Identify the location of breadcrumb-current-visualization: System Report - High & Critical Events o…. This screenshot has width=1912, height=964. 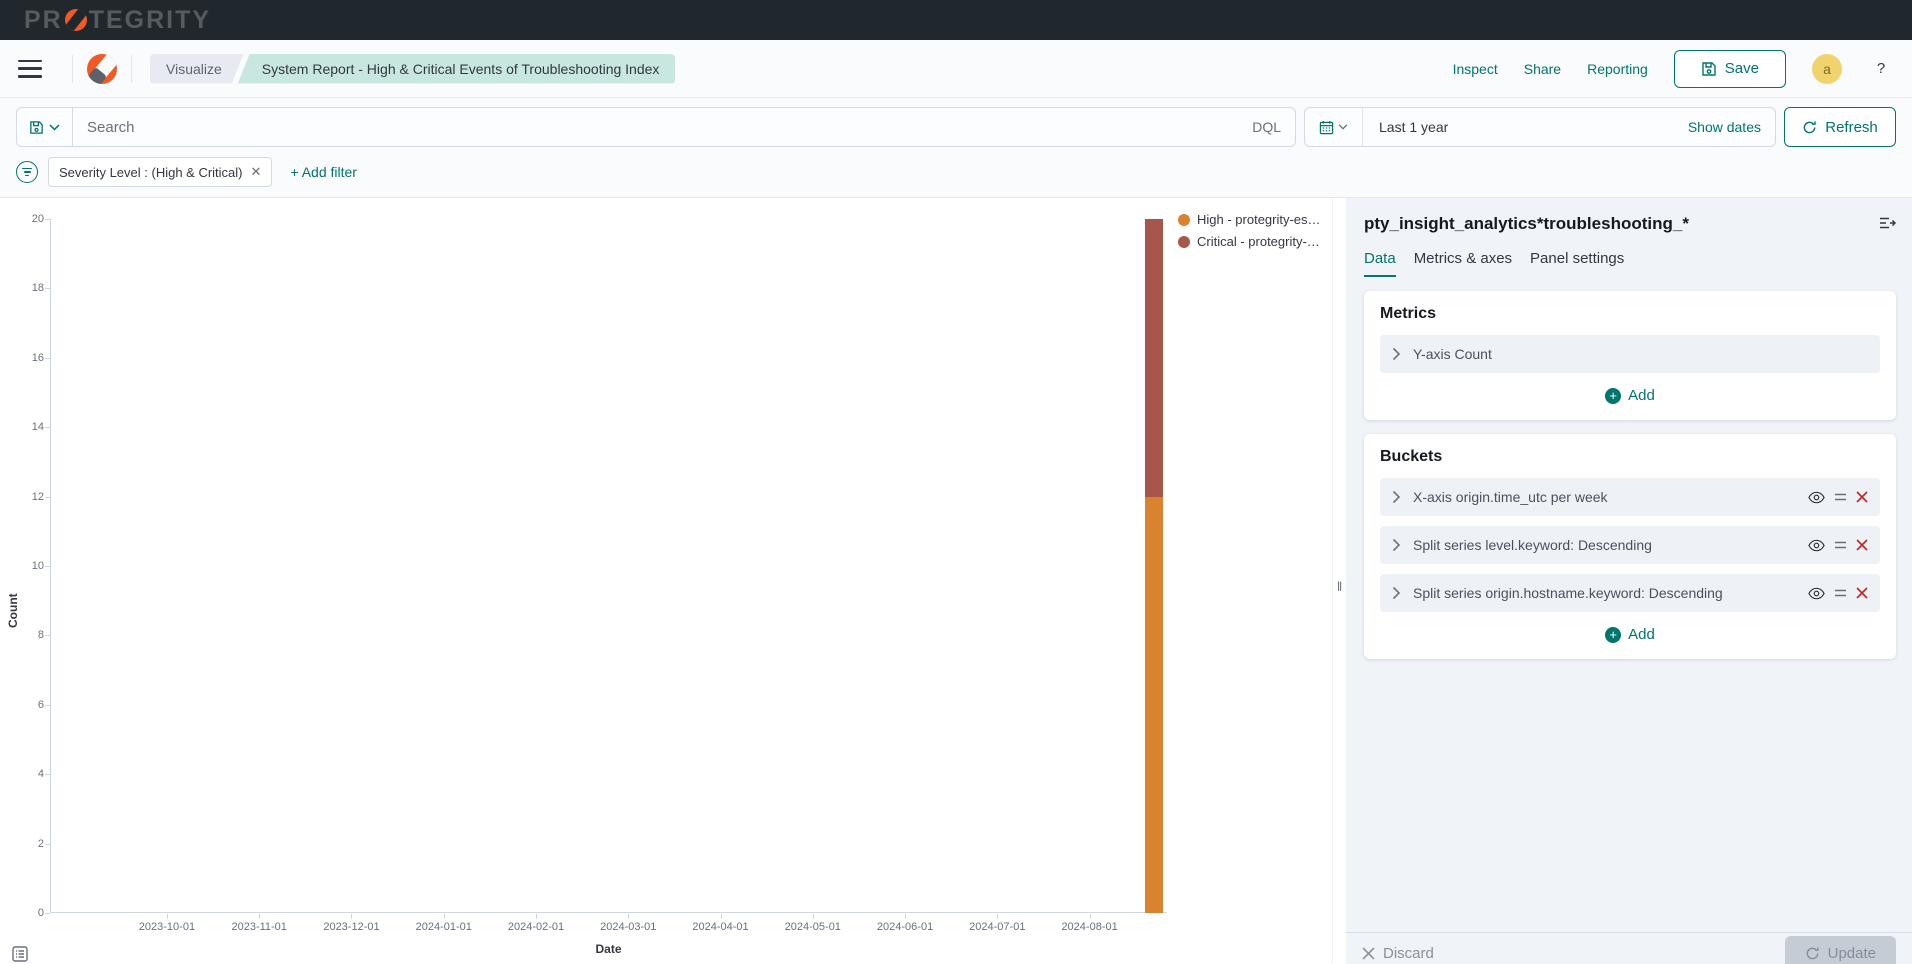
(456, 68).